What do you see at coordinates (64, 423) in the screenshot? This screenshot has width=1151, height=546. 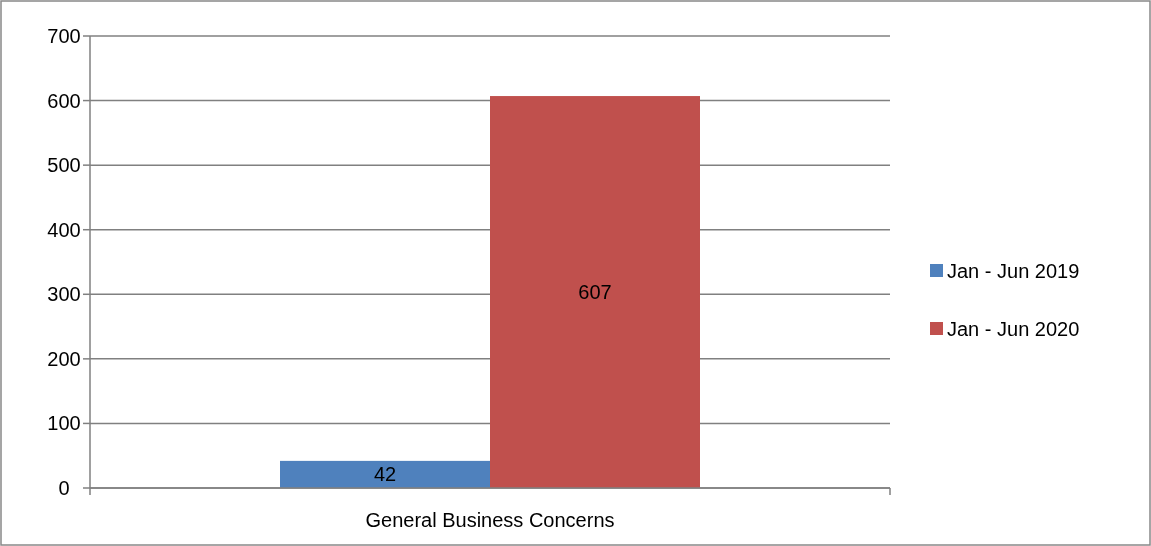 I see `y-tick-label: 100` at bounding box center [64, 423].